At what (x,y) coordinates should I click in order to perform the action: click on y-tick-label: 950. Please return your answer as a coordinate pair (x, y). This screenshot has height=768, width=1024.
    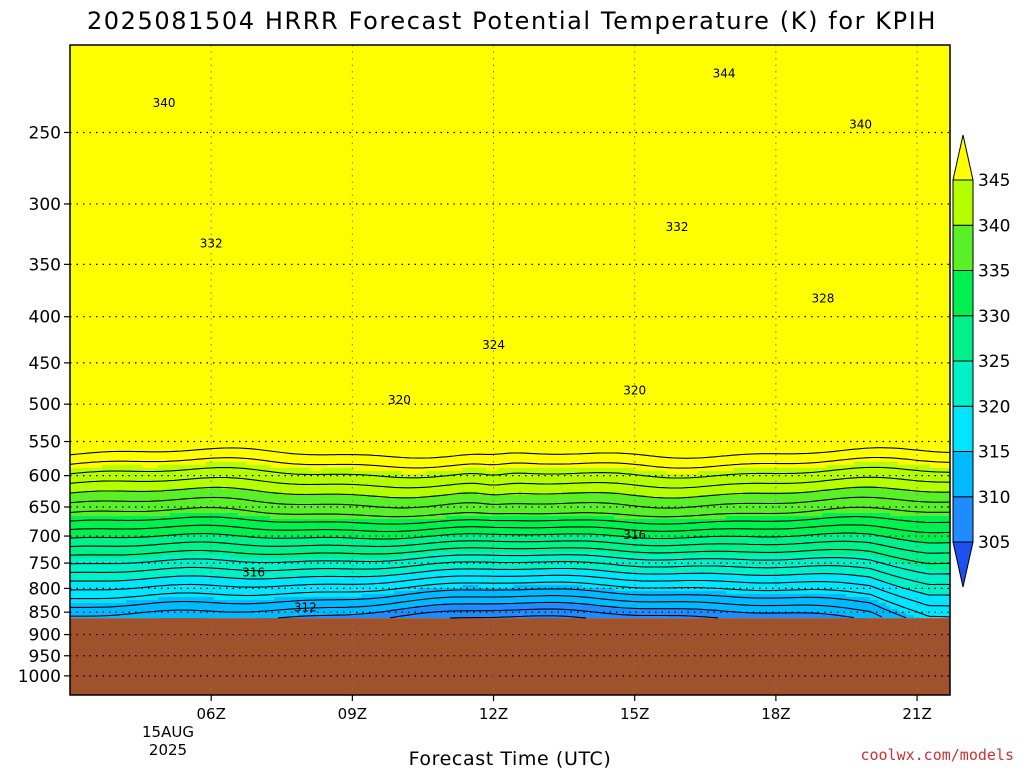
    Looking at the image, I should click on (45, 657).